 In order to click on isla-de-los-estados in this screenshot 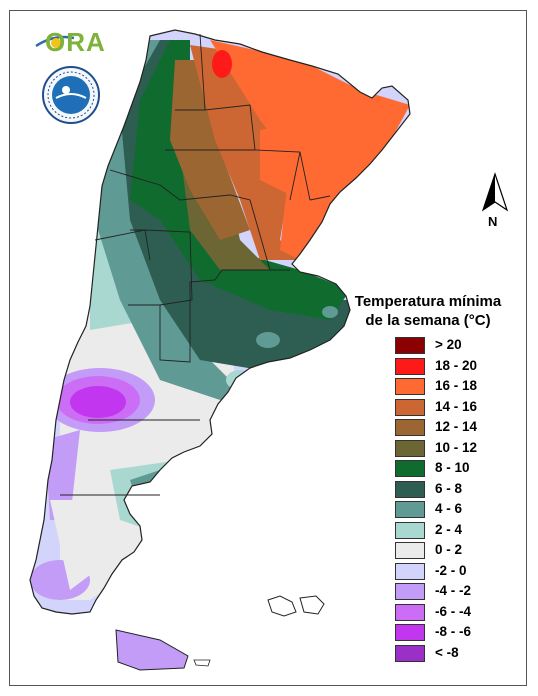, I will do `click(202, 663)`.